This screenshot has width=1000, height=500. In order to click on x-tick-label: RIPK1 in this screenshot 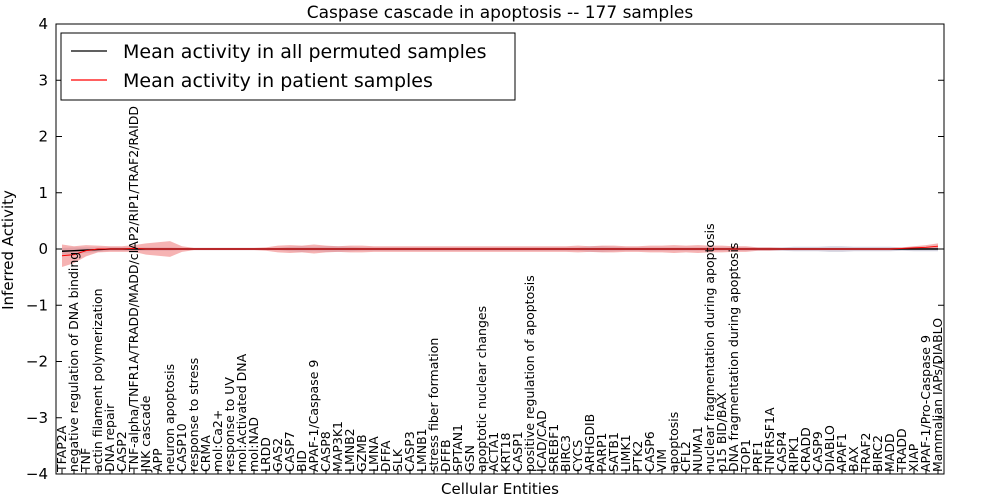, I will do `click(793, 454)`.